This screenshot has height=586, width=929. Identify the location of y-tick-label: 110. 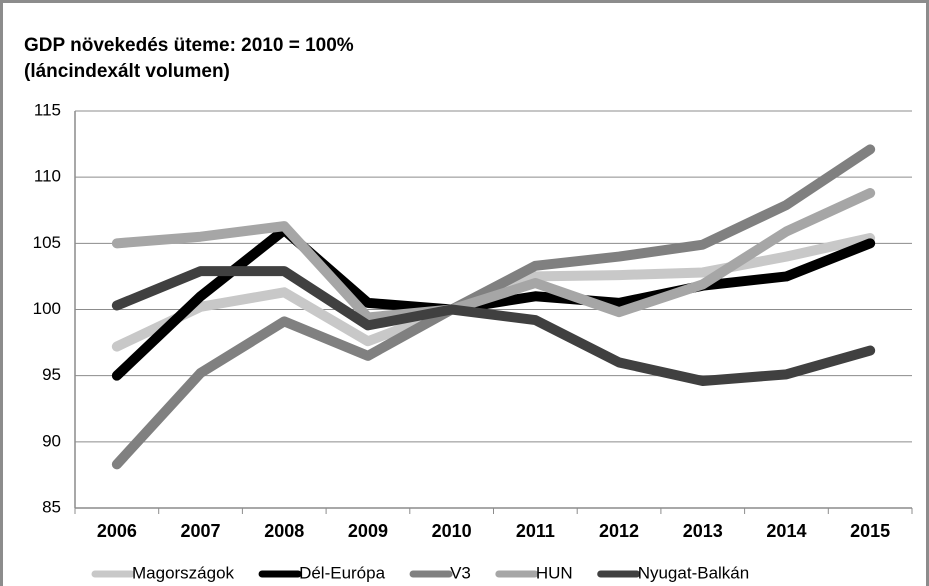
(47, 176).